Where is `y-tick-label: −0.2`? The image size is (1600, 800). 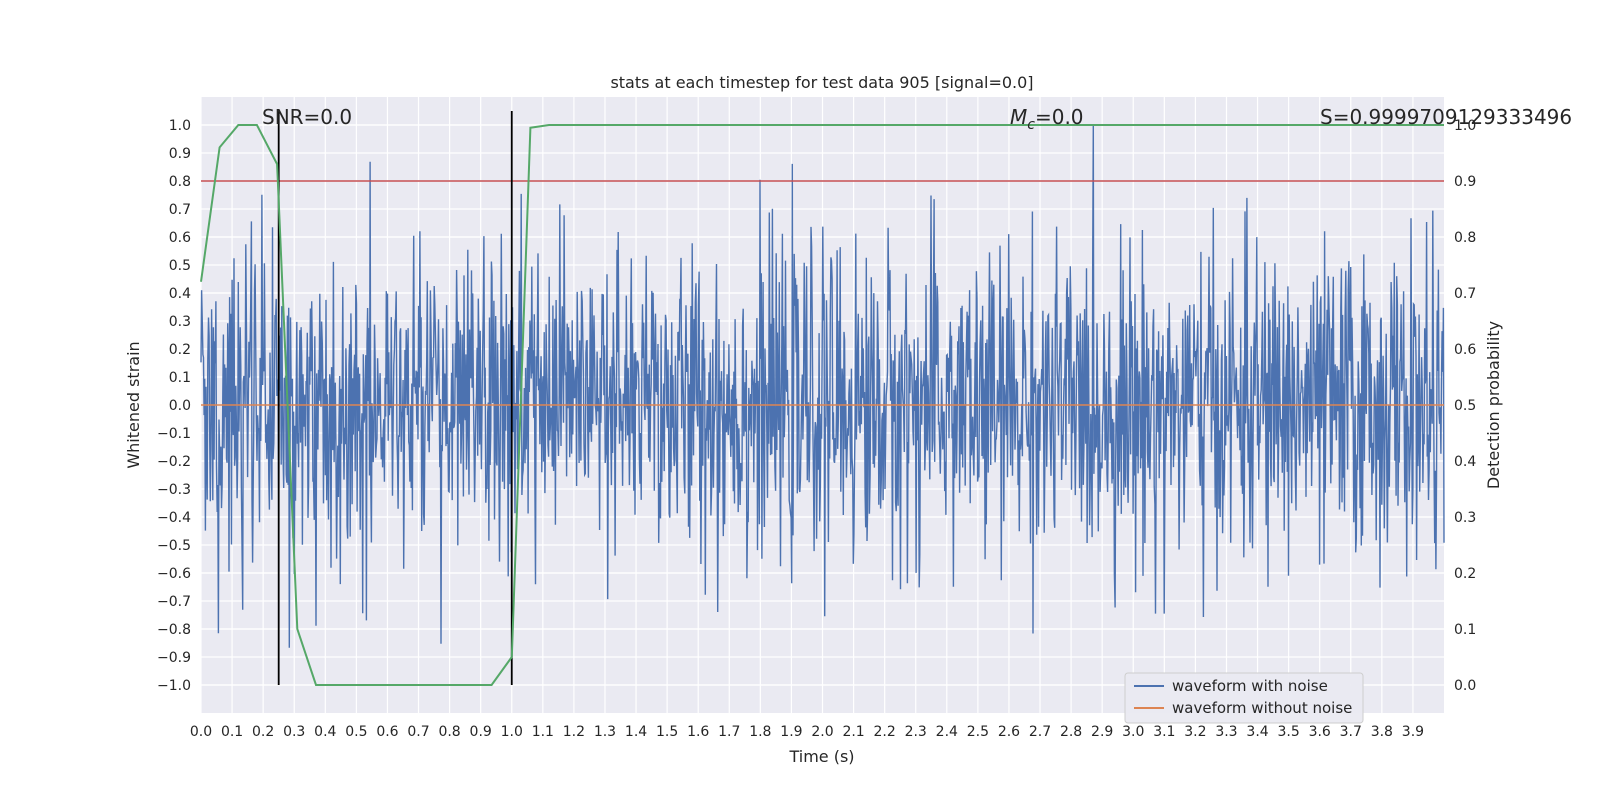
y-tick-label: −0.2 is located at coordinates (174, 462).